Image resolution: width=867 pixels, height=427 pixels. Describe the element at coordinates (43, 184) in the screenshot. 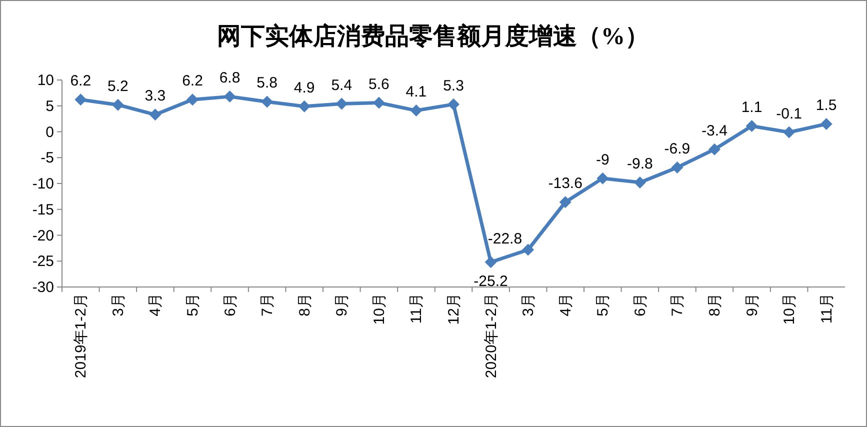

I see `y-tick-label: -10` at that location.